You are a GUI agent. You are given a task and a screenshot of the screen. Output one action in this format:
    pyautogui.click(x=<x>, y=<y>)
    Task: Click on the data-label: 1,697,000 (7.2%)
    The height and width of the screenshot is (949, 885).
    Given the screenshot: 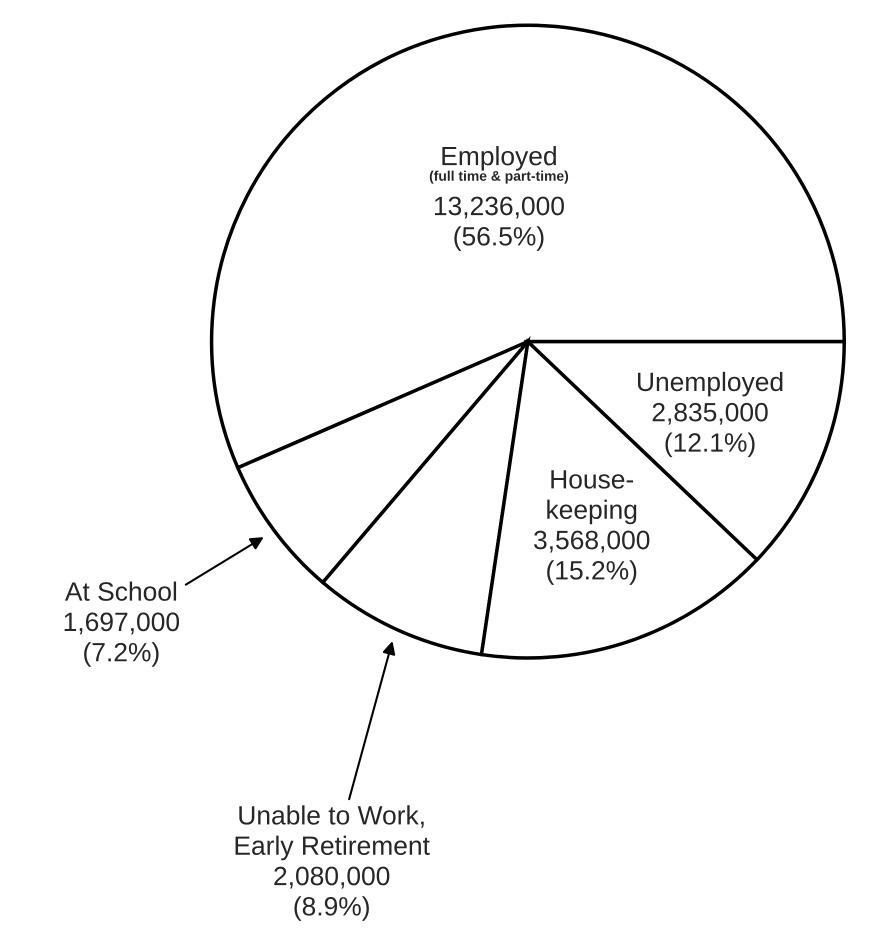 What is the action you would take?
    pyautogui.click(x=122, y=639)
    